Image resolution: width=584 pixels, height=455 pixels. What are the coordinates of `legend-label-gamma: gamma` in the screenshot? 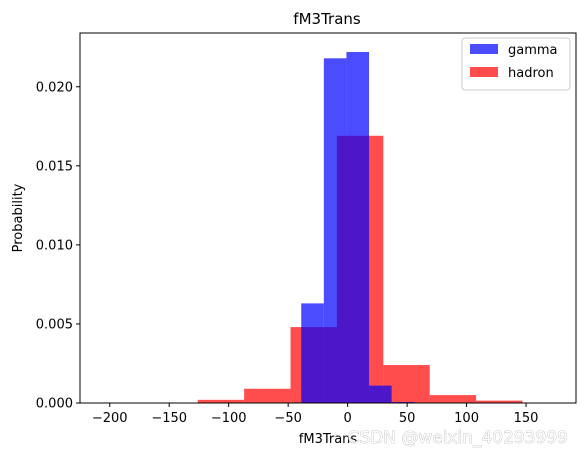 It's located at (533, 50).